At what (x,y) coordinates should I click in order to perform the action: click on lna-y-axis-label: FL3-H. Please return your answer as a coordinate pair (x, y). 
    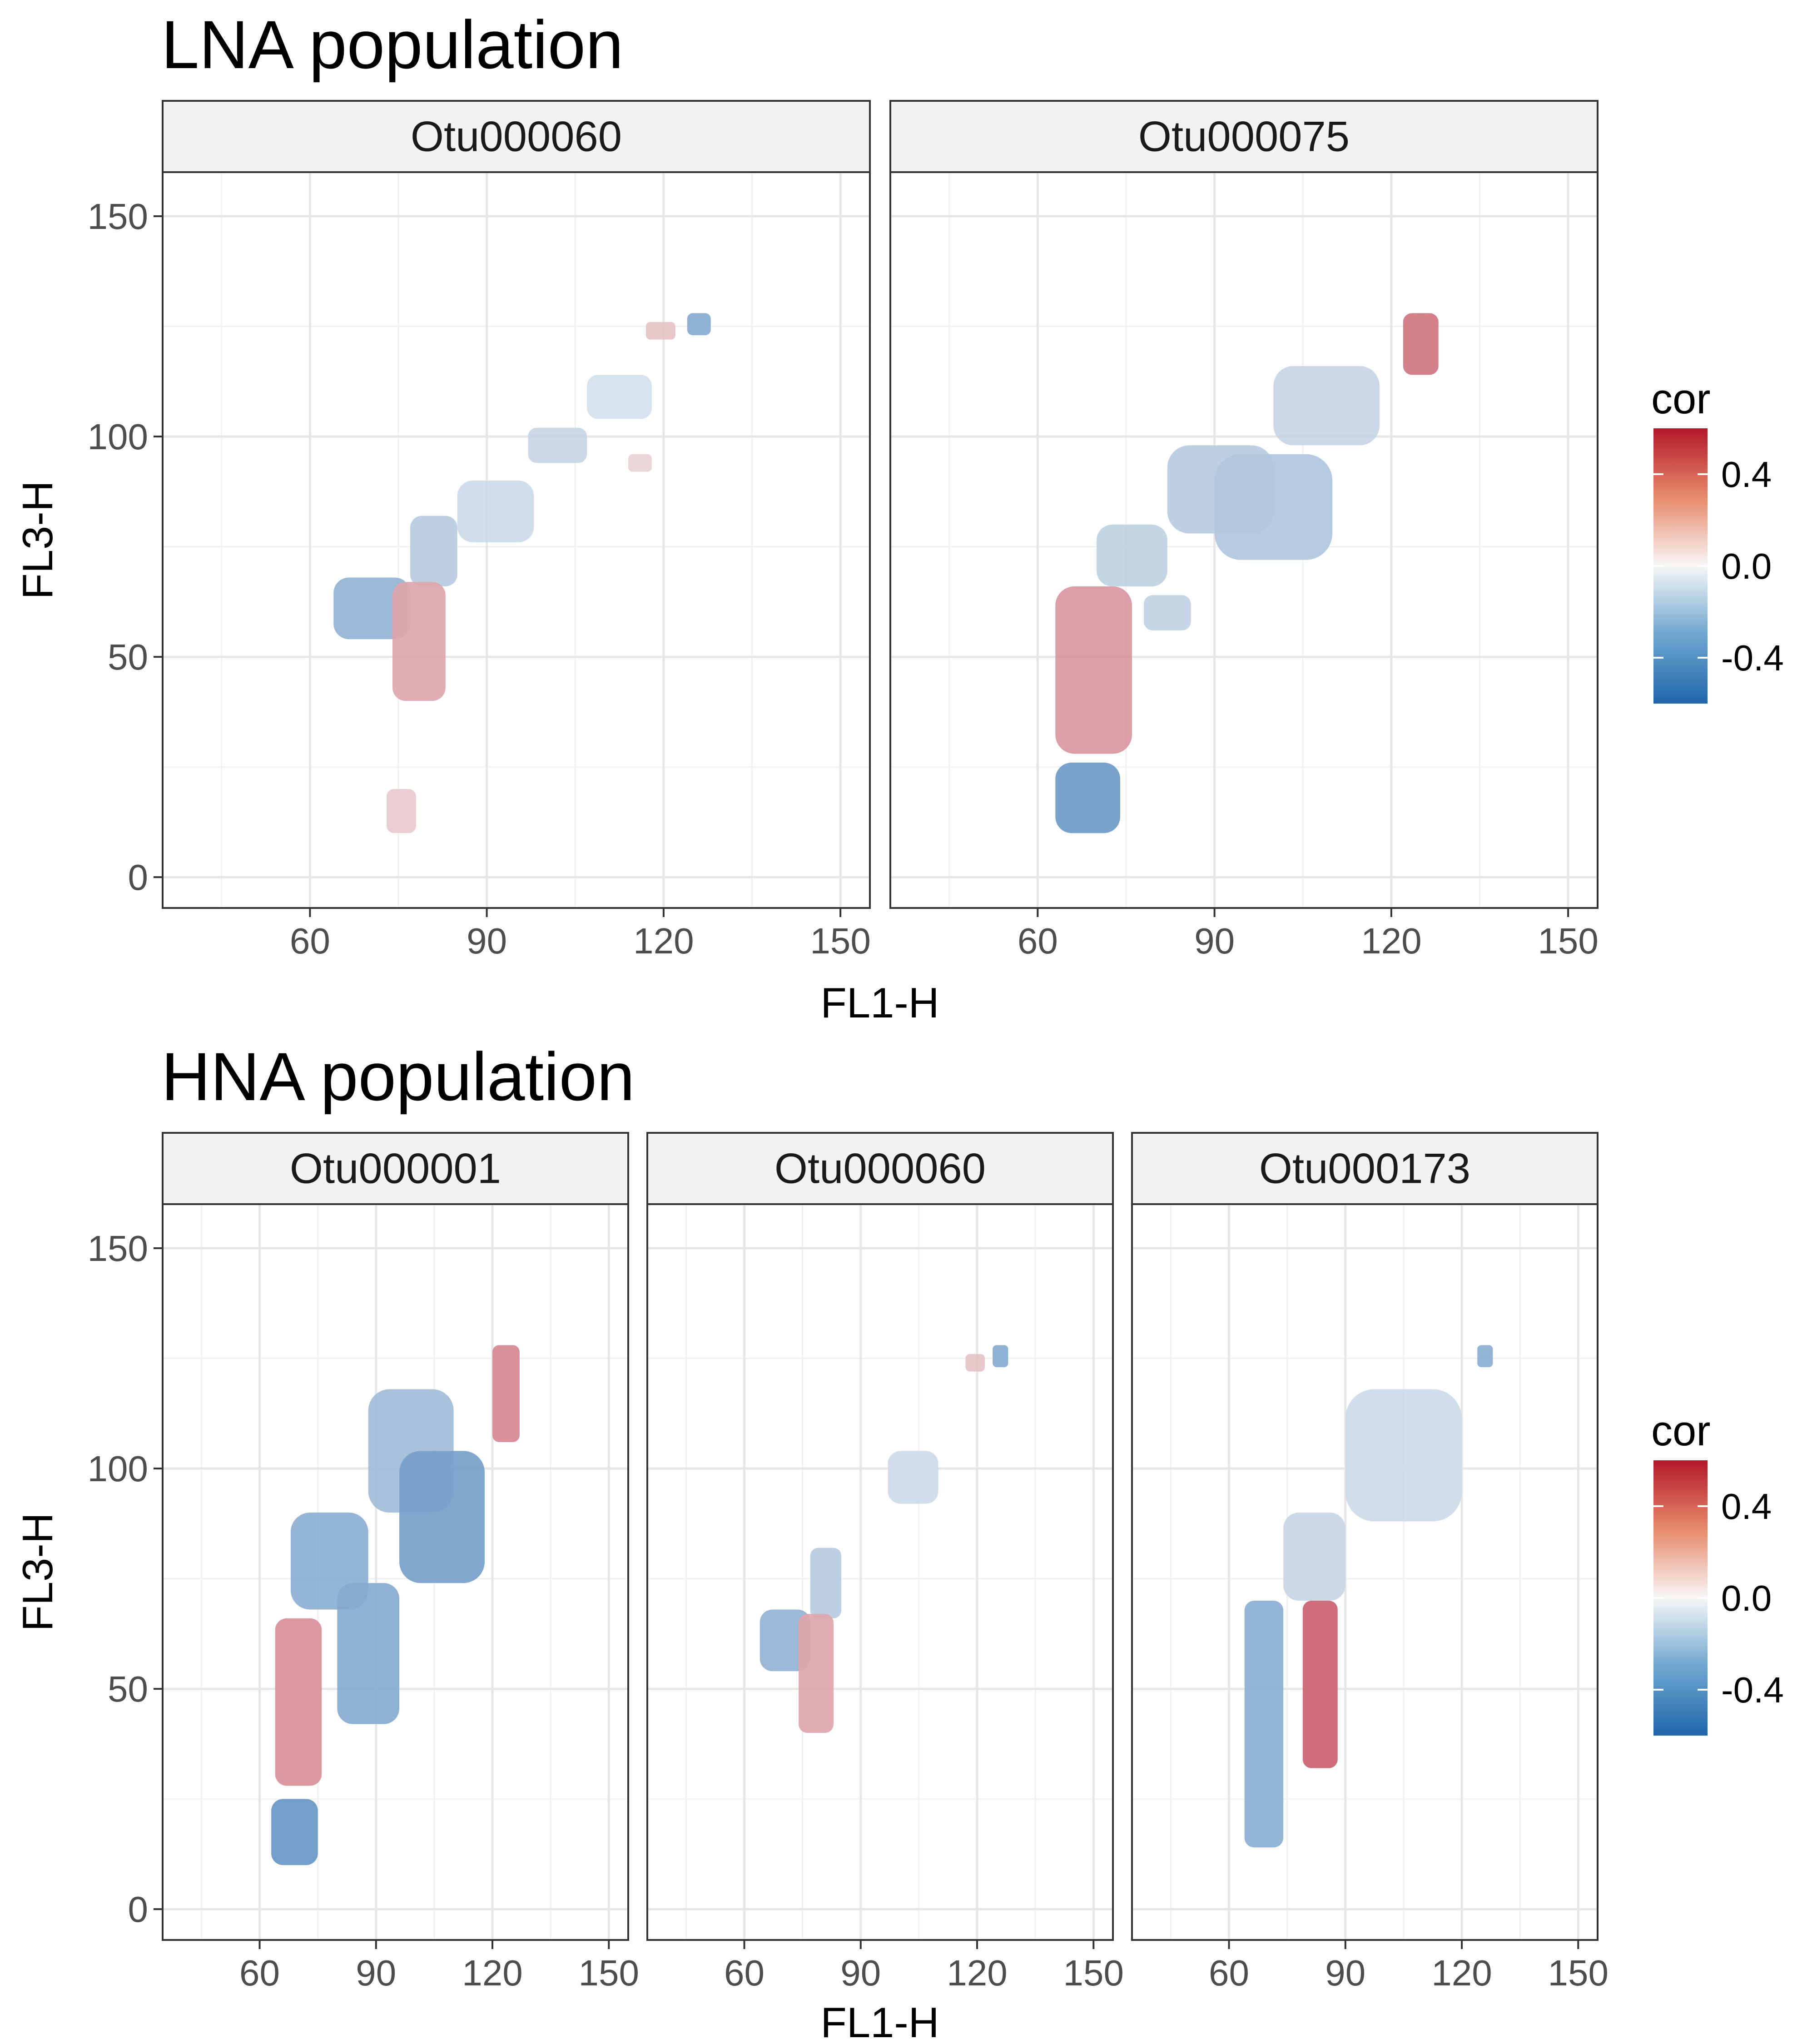
    Looking at the image, I should click on (37, 540).